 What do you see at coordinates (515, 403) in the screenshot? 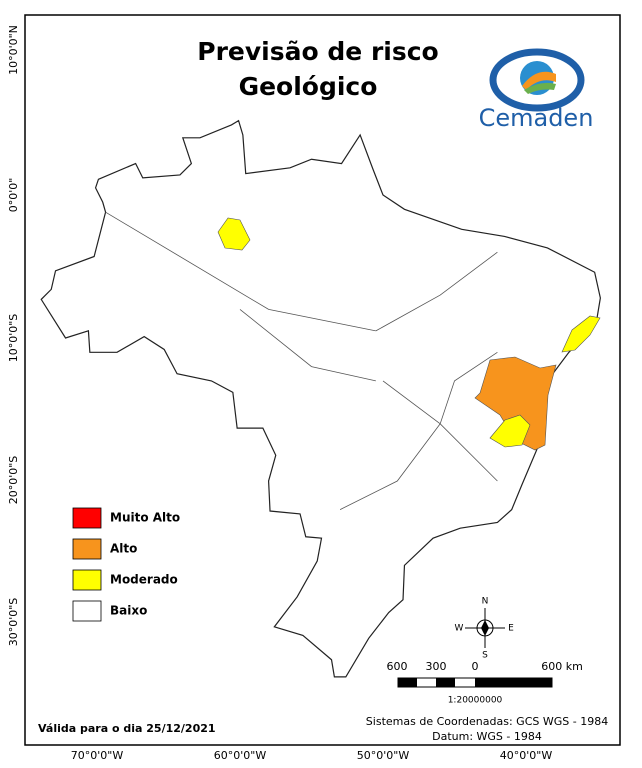
I see `region-alto` at bounding box center [515, 403].